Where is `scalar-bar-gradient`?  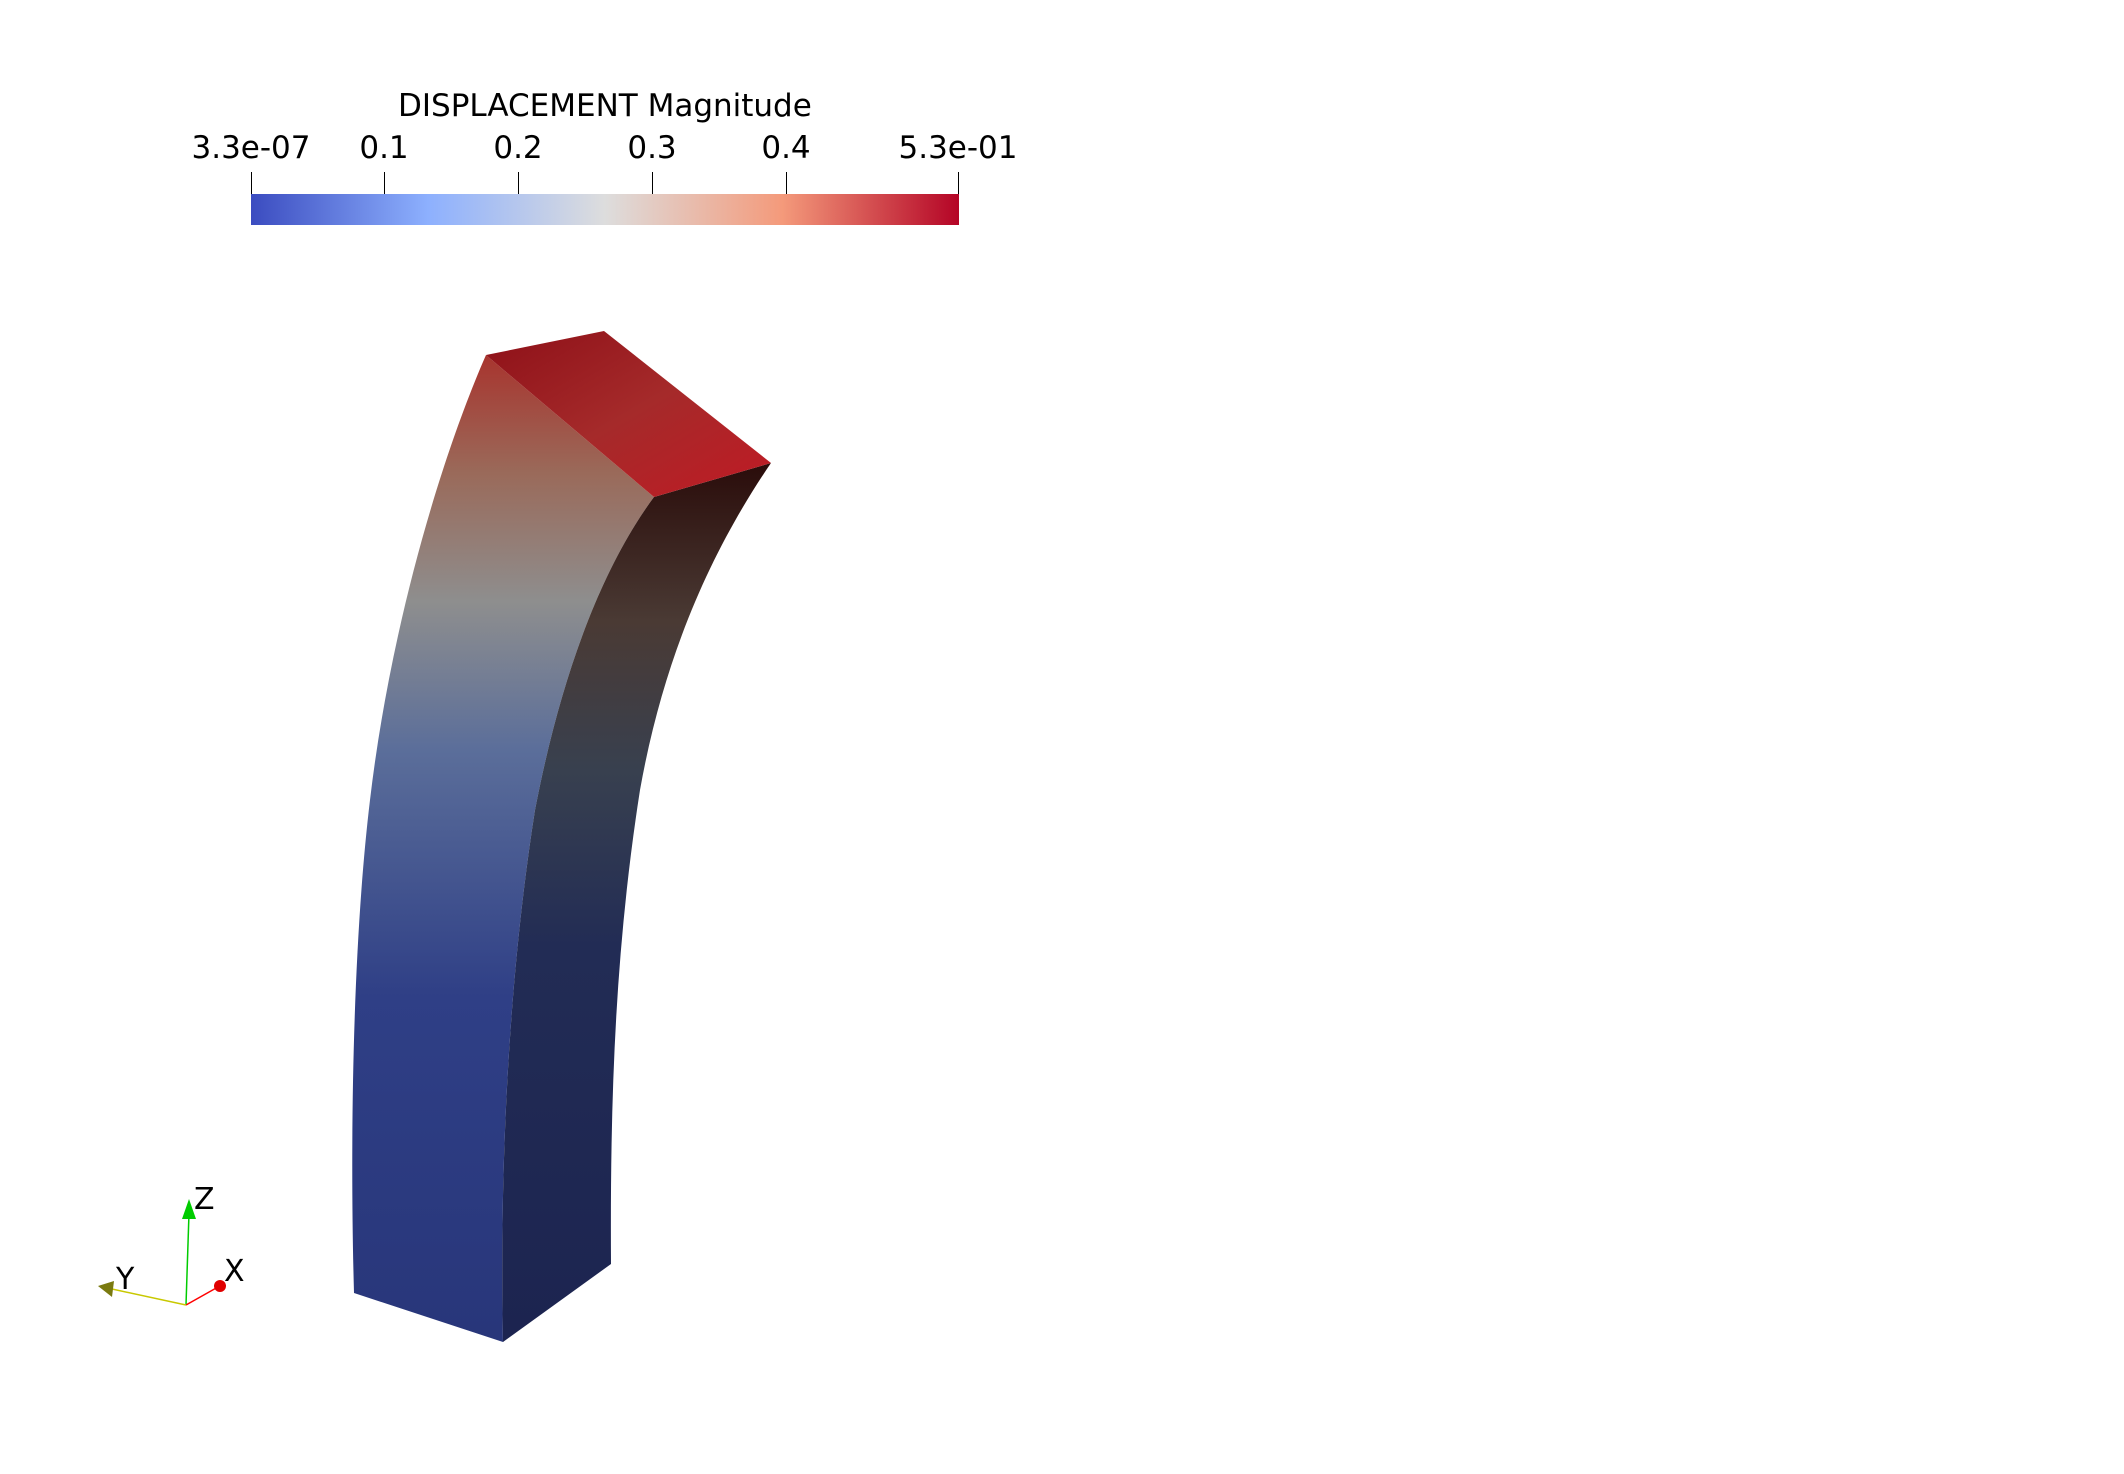 scalar-bar-gradient is located at coordinates (605, 209).